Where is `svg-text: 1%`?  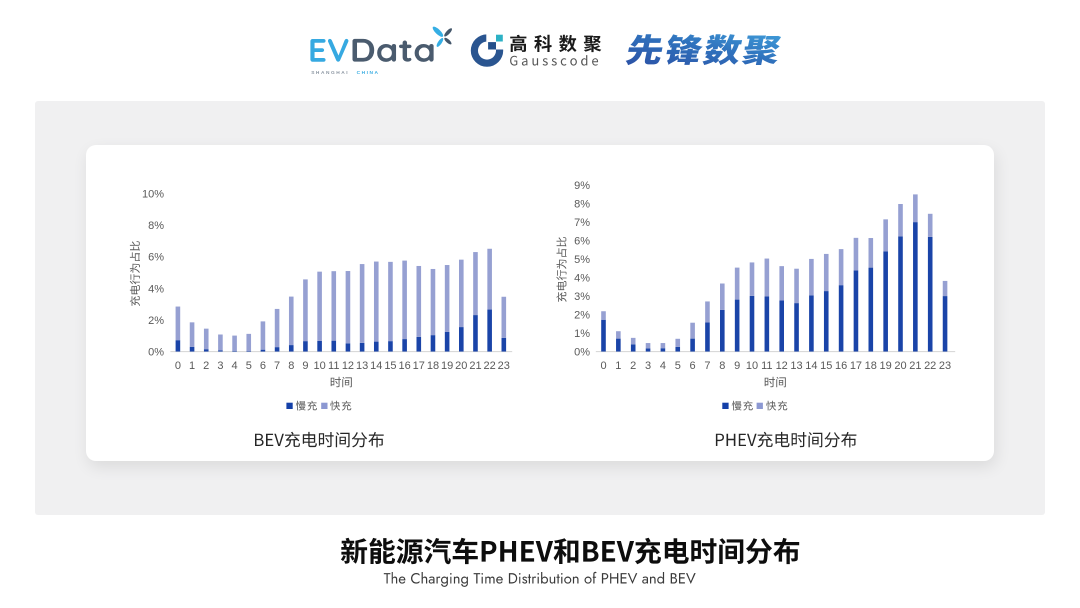
svg-text: 1% is located at coordinates (582, 334).